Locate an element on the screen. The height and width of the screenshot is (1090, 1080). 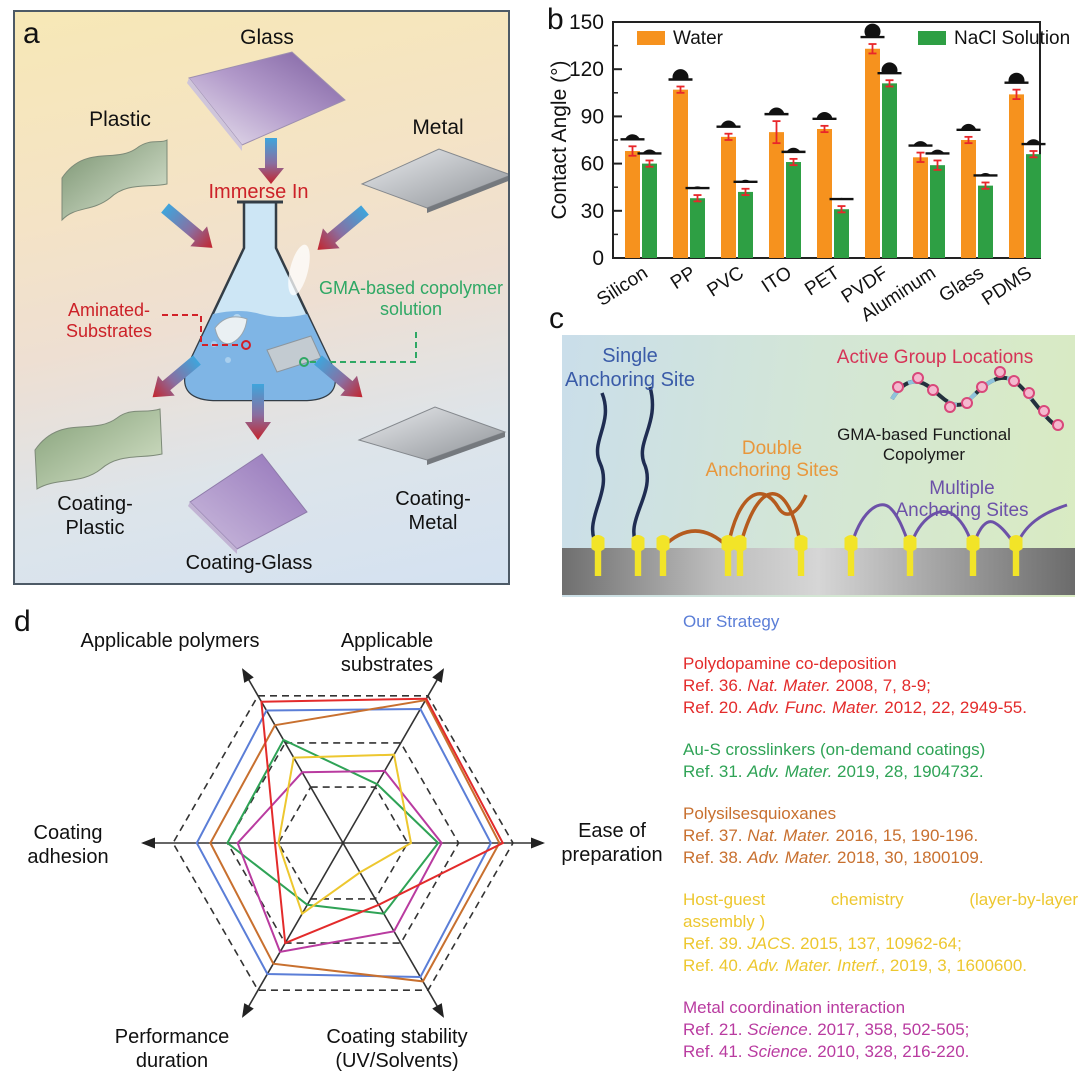
radar-legend-series-name: Polydopamine co-deposition is located at coordinates (790, 663).